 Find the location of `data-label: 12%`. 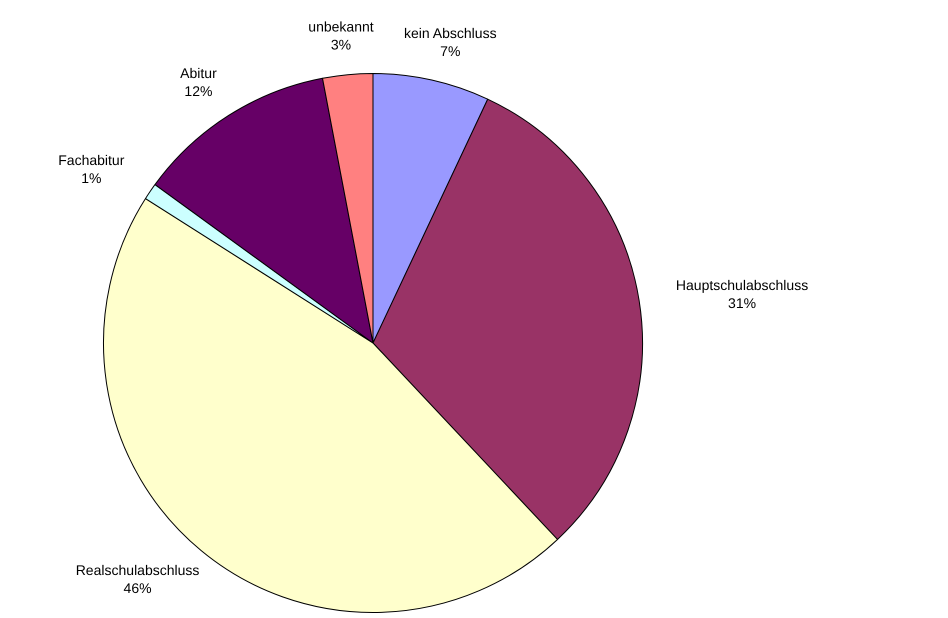

data-label: 12% is located at coordinates (198, 91).